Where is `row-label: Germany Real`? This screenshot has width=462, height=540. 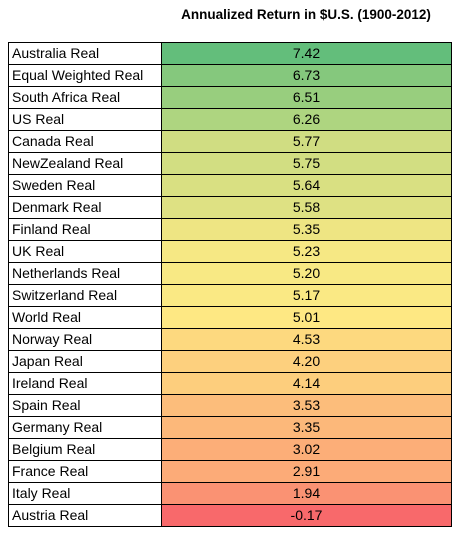 row-label: Germany Real is located at coordinates (85, 427).